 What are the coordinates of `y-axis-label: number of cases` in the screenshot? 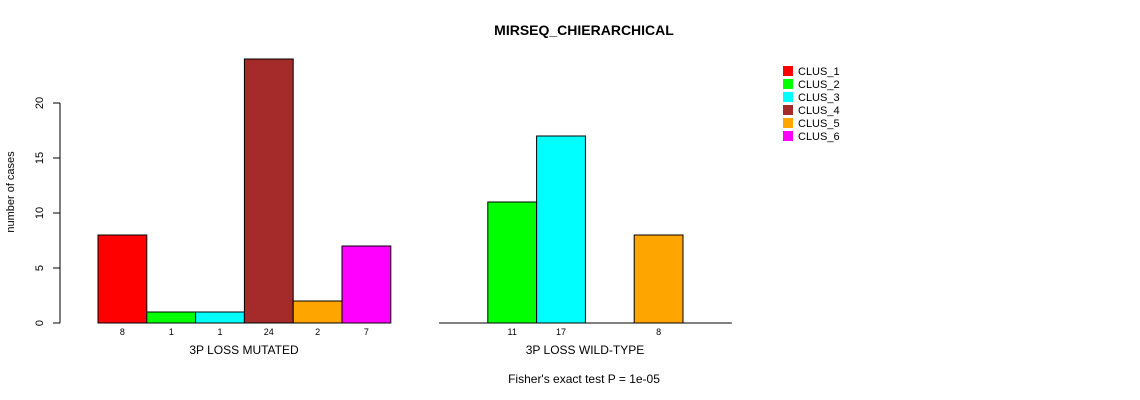 It's located at (11, 192).